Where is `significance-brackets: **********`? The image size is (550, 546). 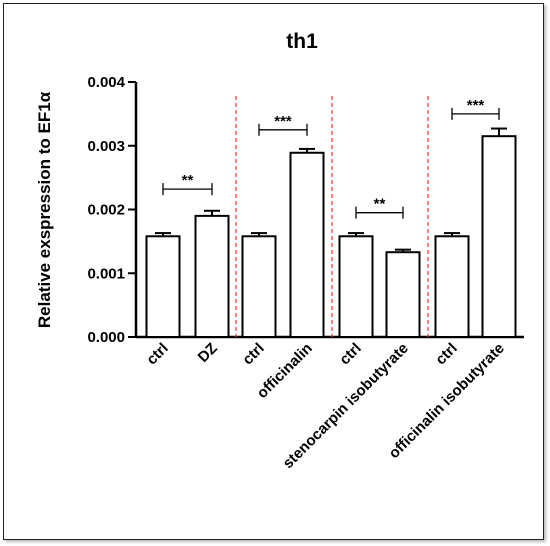
significance-brackets: ********** is located at coordinates (331, 158).